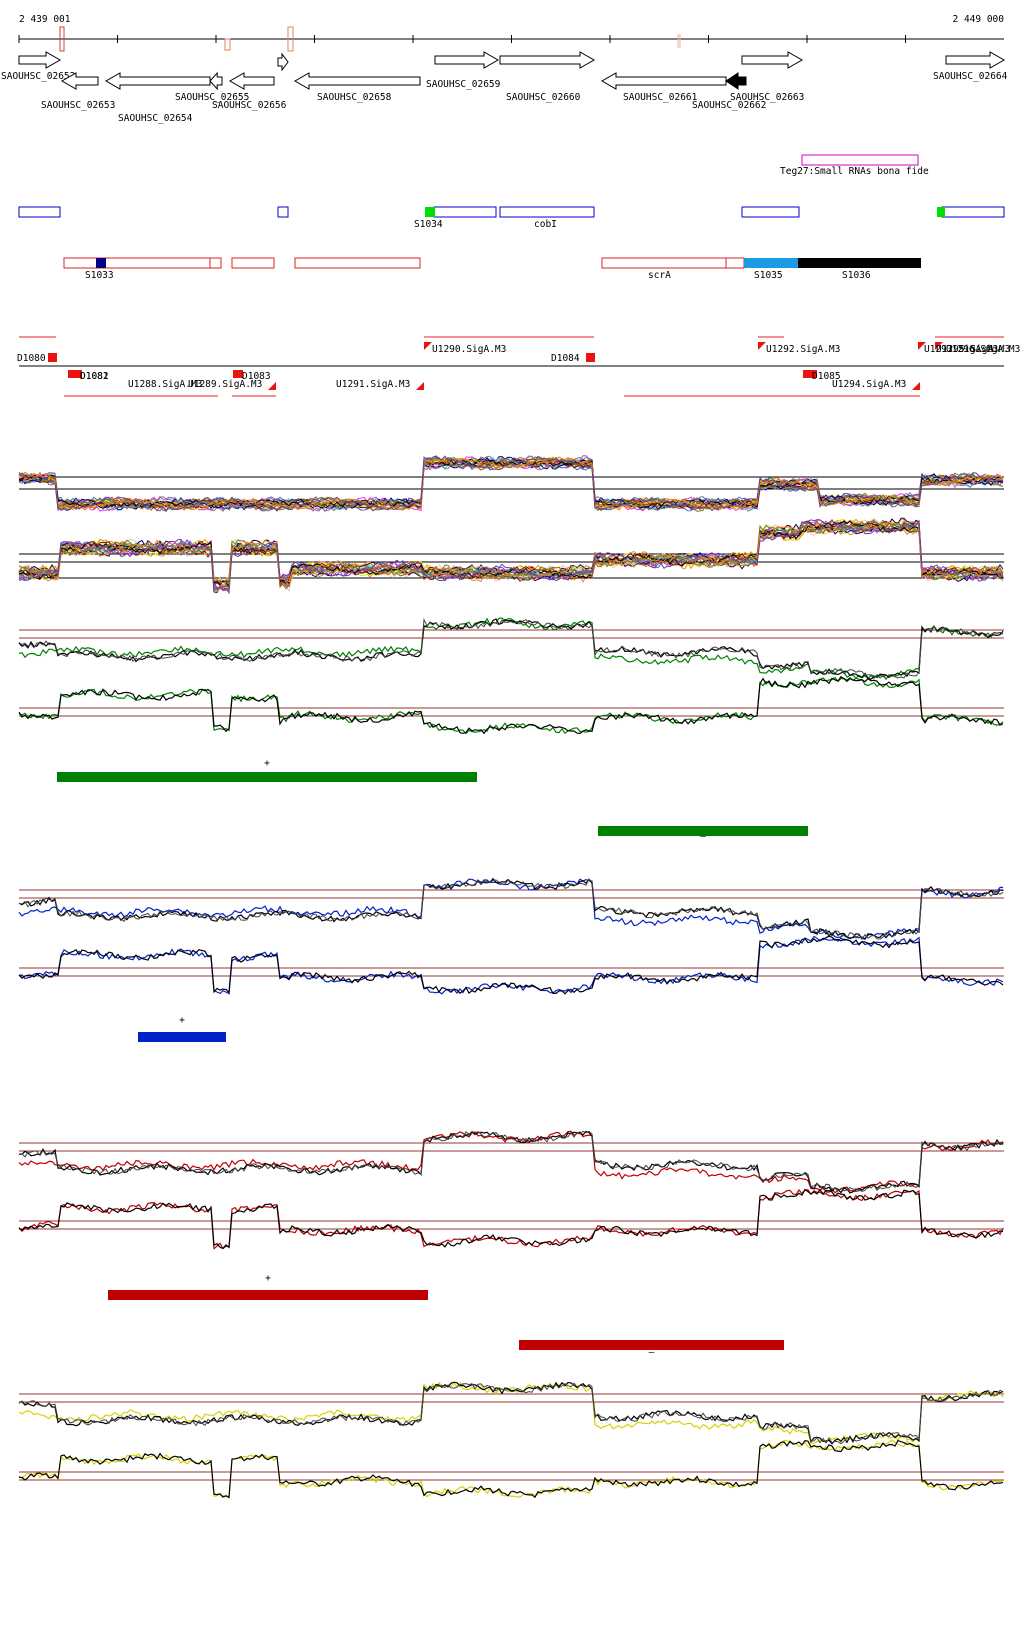 The image size is (1024, 1640). What do you see at coordinates (212, 87) in the screenshot?
I see `gene-SAOUHSC_02655: SAOUHSC_02655` at bounding box center [212, 87].